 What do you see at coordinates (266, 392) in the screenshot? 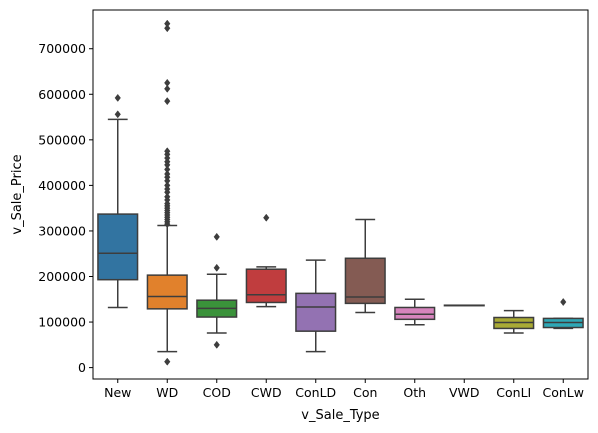
I see `x-tick-label: CWD` at bounding box center [266, 392].